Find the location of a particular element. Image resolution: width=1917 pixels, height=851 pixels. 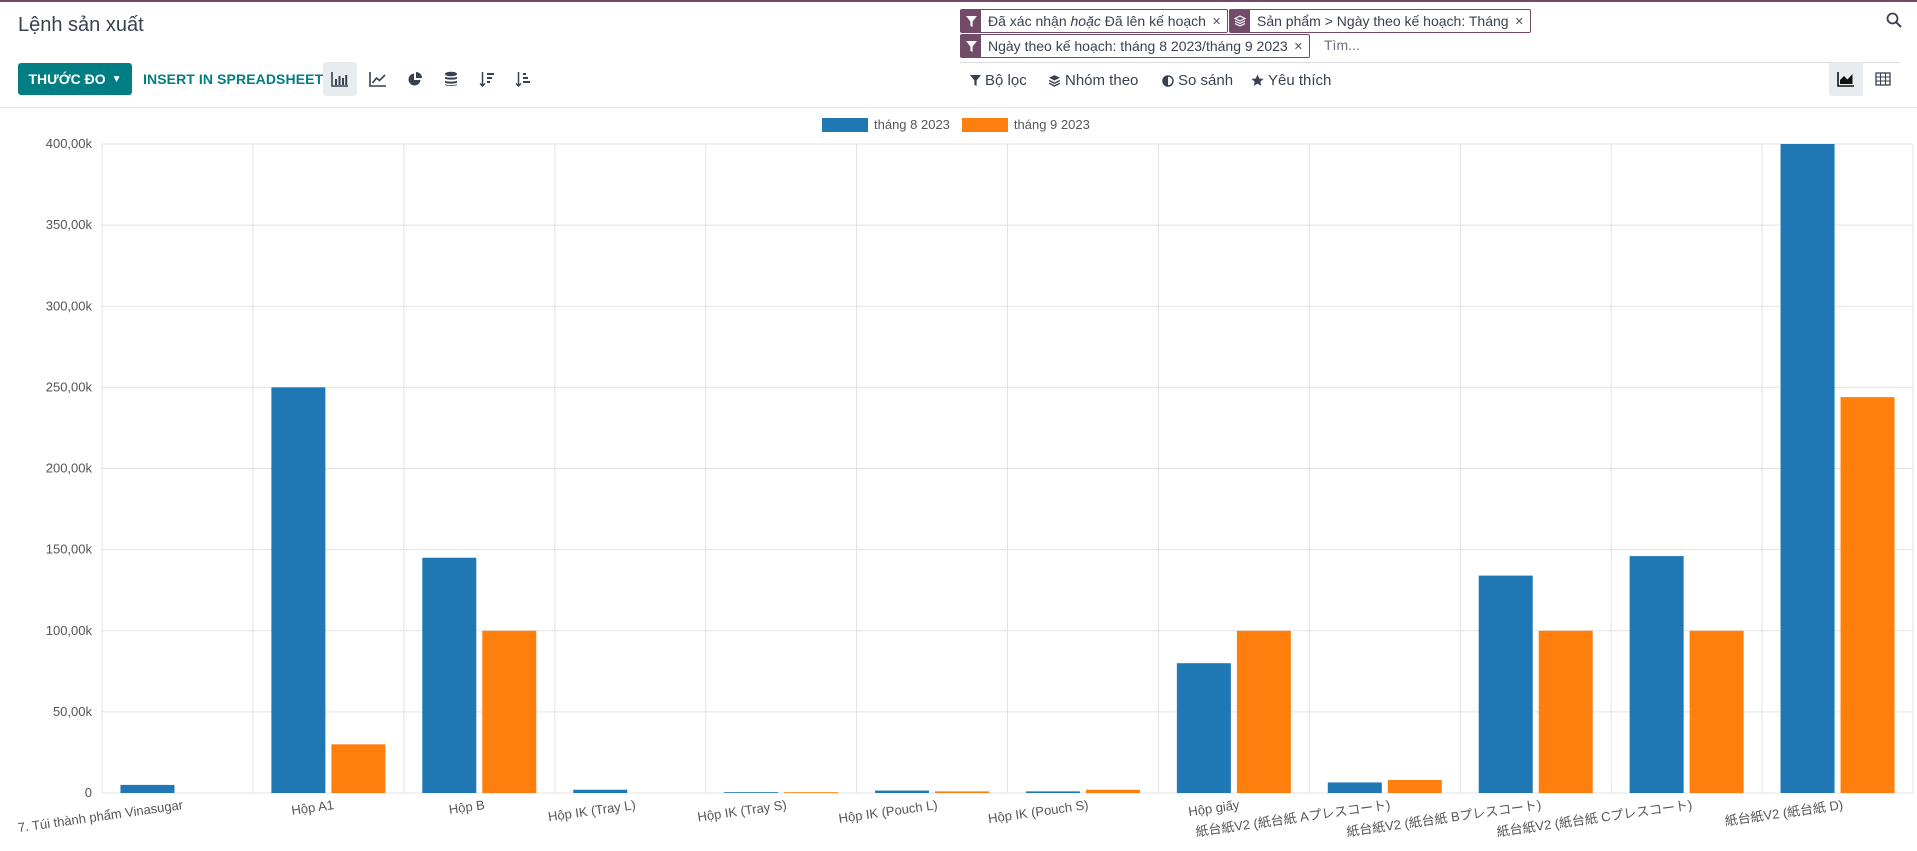

measures-button: THƯỚC ĐO ▼ is located at coordinates (75, 79).